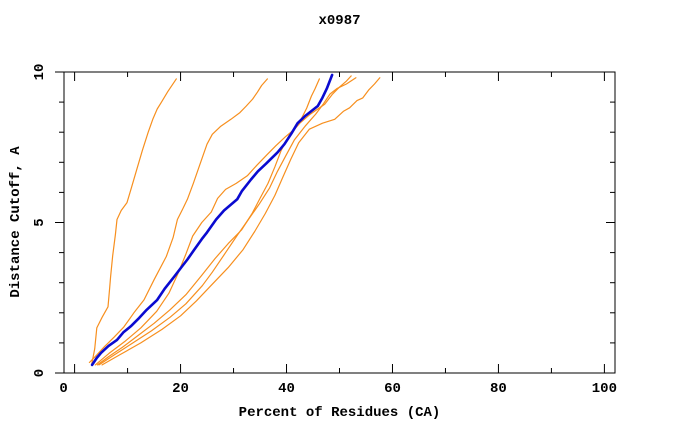 The height and width of the screenshot is (440, 680). I want to click on x-tick-label: 80, so click(498, 389).